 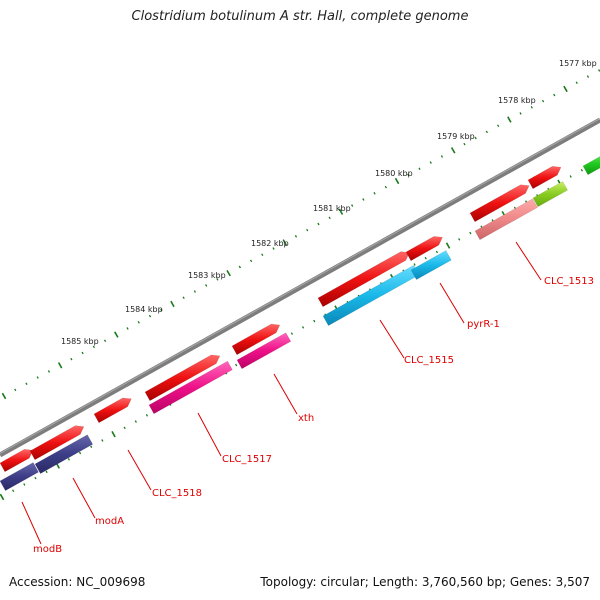 What do you see at coordinates (591, 163) in the screenshot?
I see `cds-feature-bright-green` at bounding box center [591, 163].